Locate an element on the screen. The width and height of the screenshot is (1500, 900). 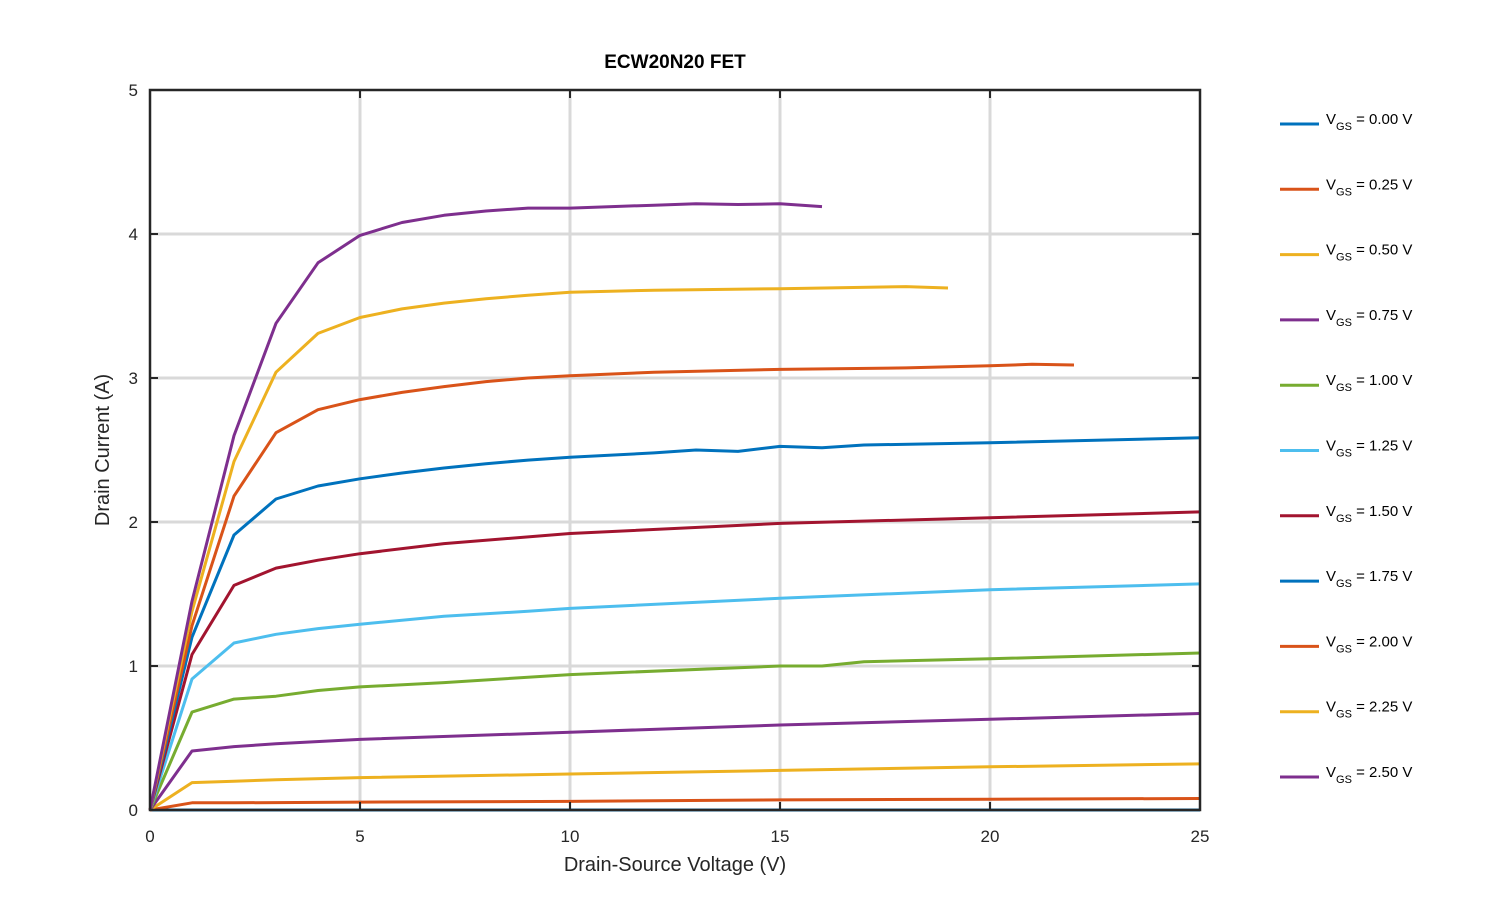
x-axis-label: Drain-Source Voltage (V) is located at coordinates (675, 865).